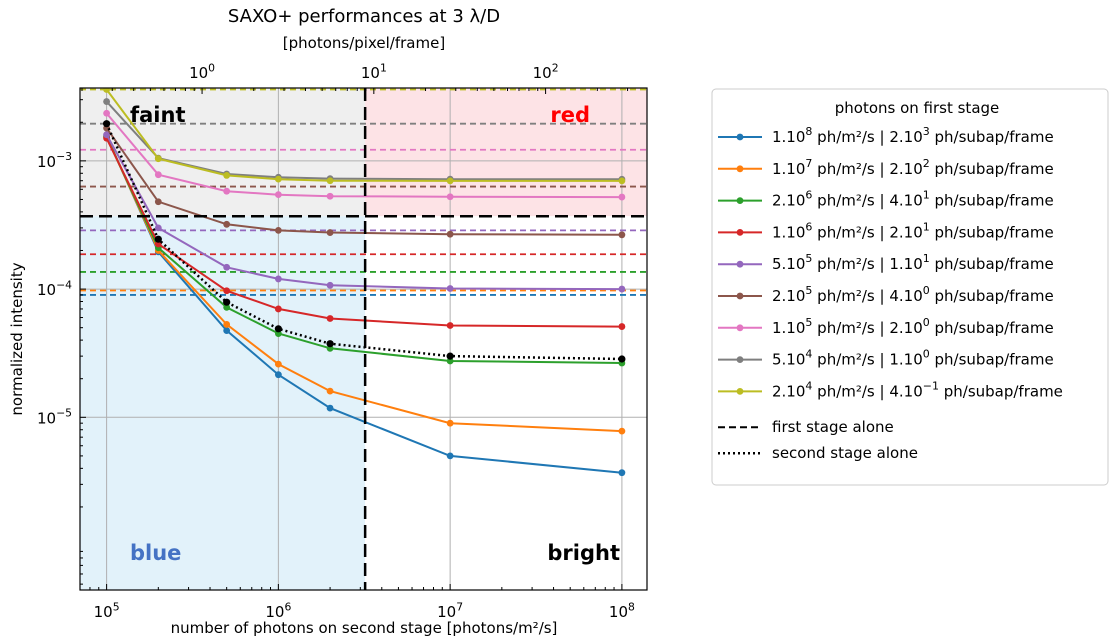 The image size is (1113, 640). What do you see at coordinates (833, 427) in the screenshot?
I see `legend-first-stage-label: first stage alone` at bounding box center [833, 427].